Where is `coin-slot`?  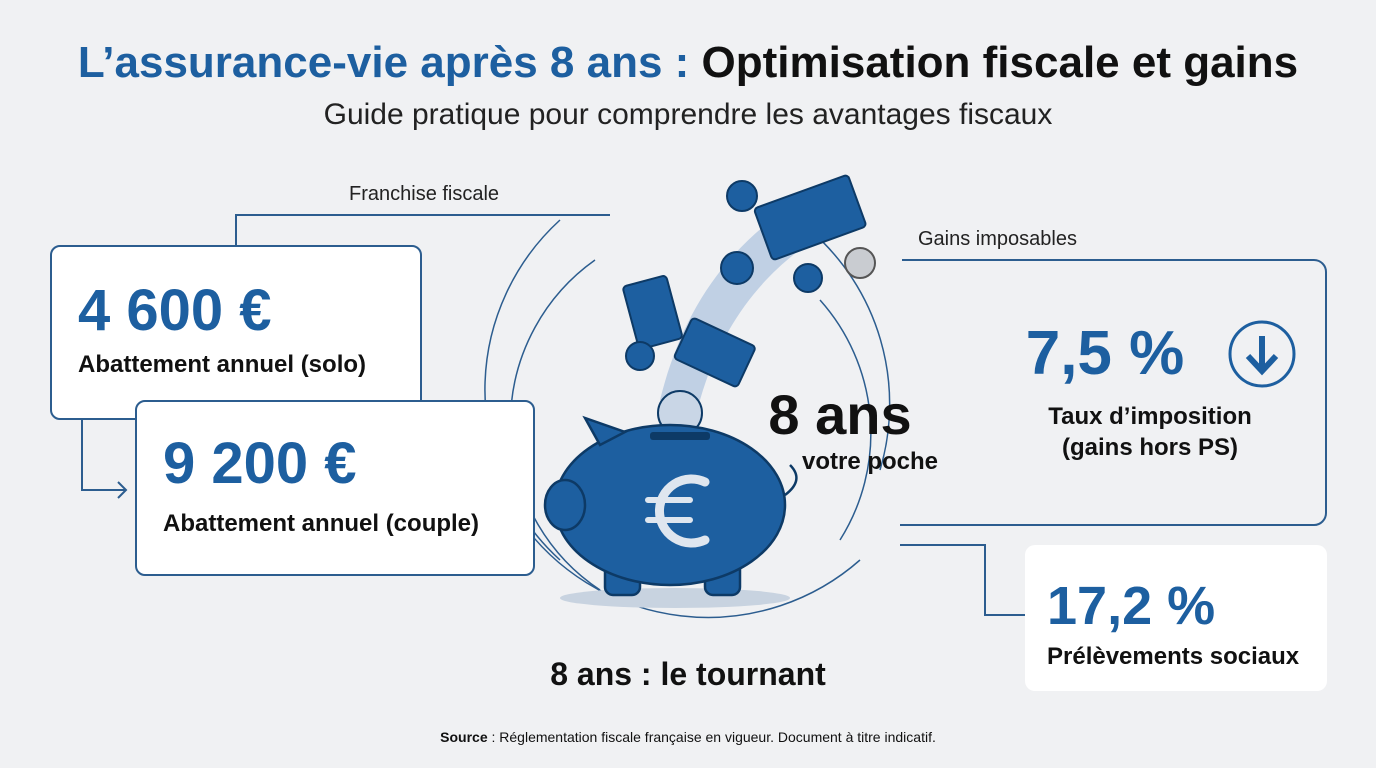
coin-slot is located at coordinates (680, 436).